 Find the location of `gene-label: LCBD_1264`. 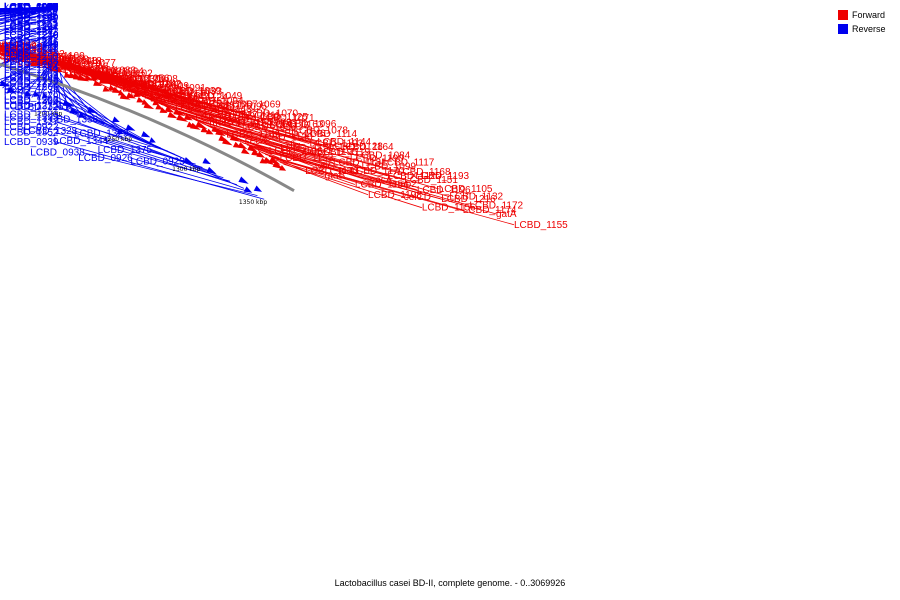

gene-label: LCBD_1264 is located at coordinates (31, 27).